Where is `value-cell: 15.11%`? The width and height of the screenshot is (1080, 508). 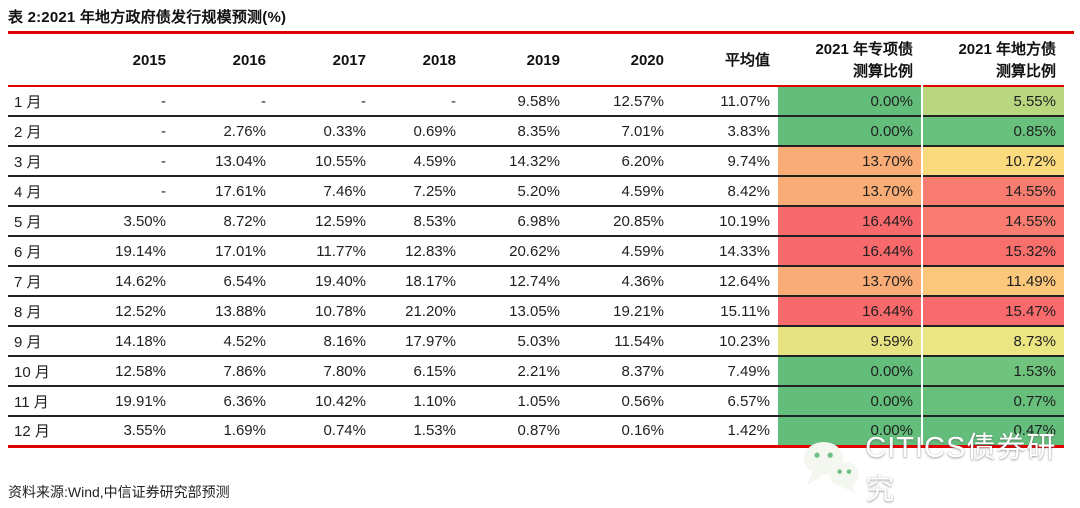
value-cell: 15.11% is located at coordinates (745, 311).